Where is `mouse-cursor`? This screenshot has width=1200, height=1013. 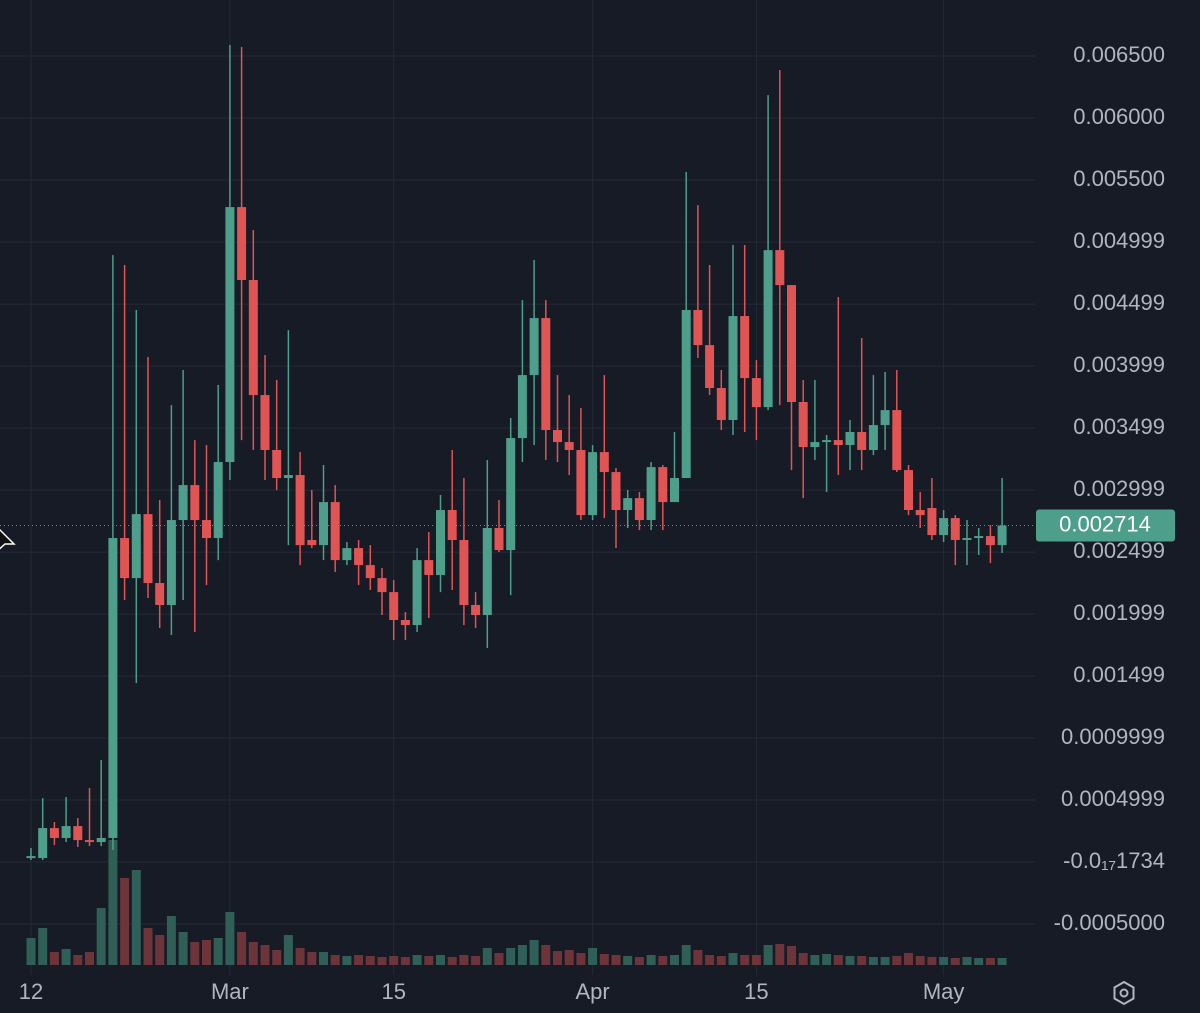
mouse-cursor is located at coordinates (8, 539).